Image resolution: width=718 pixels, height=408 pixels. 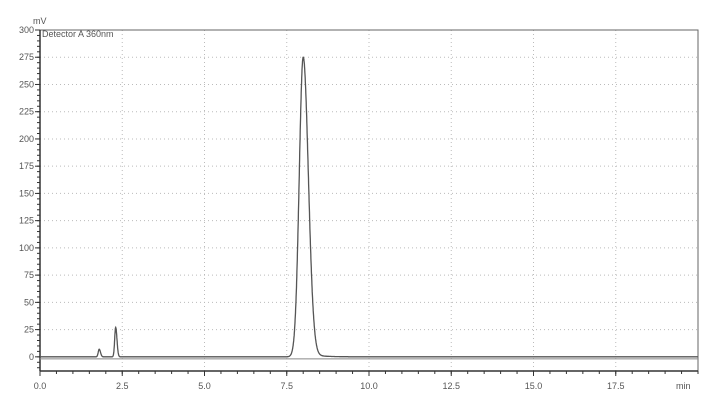 I want to click on y-tick-label: 300, so click(x=26, y=30).